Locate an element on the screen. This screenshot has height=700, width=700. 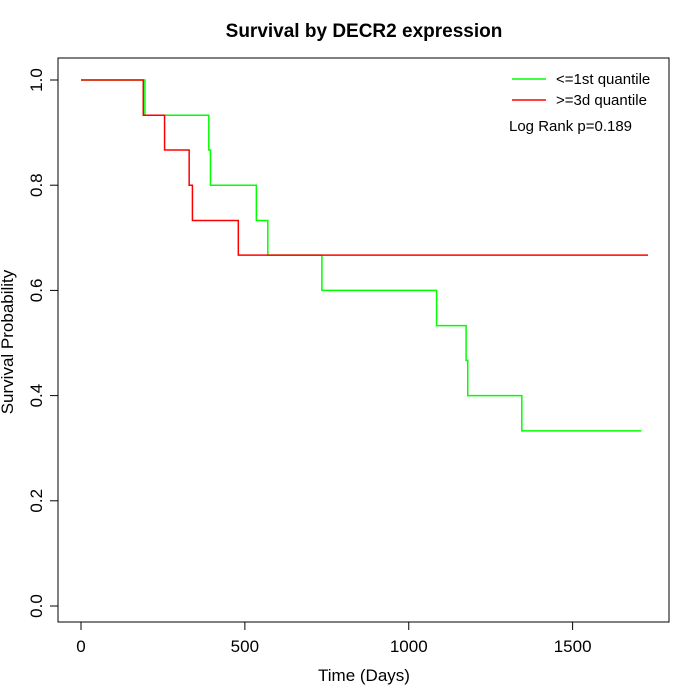
legend: <=1st quantile >=3d quantile is located at coordinates (581, 90).